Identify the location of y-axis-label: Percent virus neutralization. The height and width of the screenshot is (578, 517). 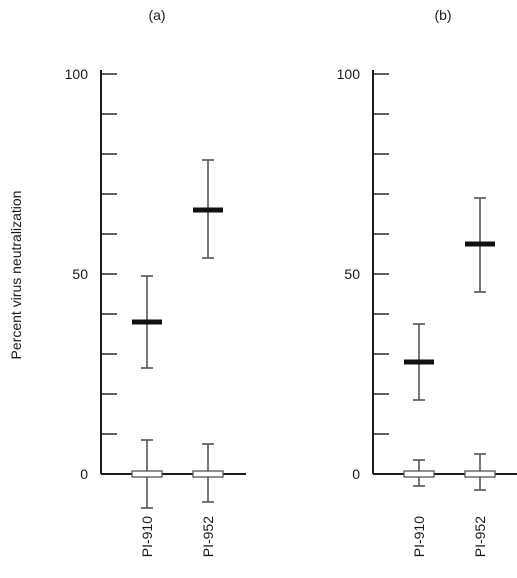
(16, 275).